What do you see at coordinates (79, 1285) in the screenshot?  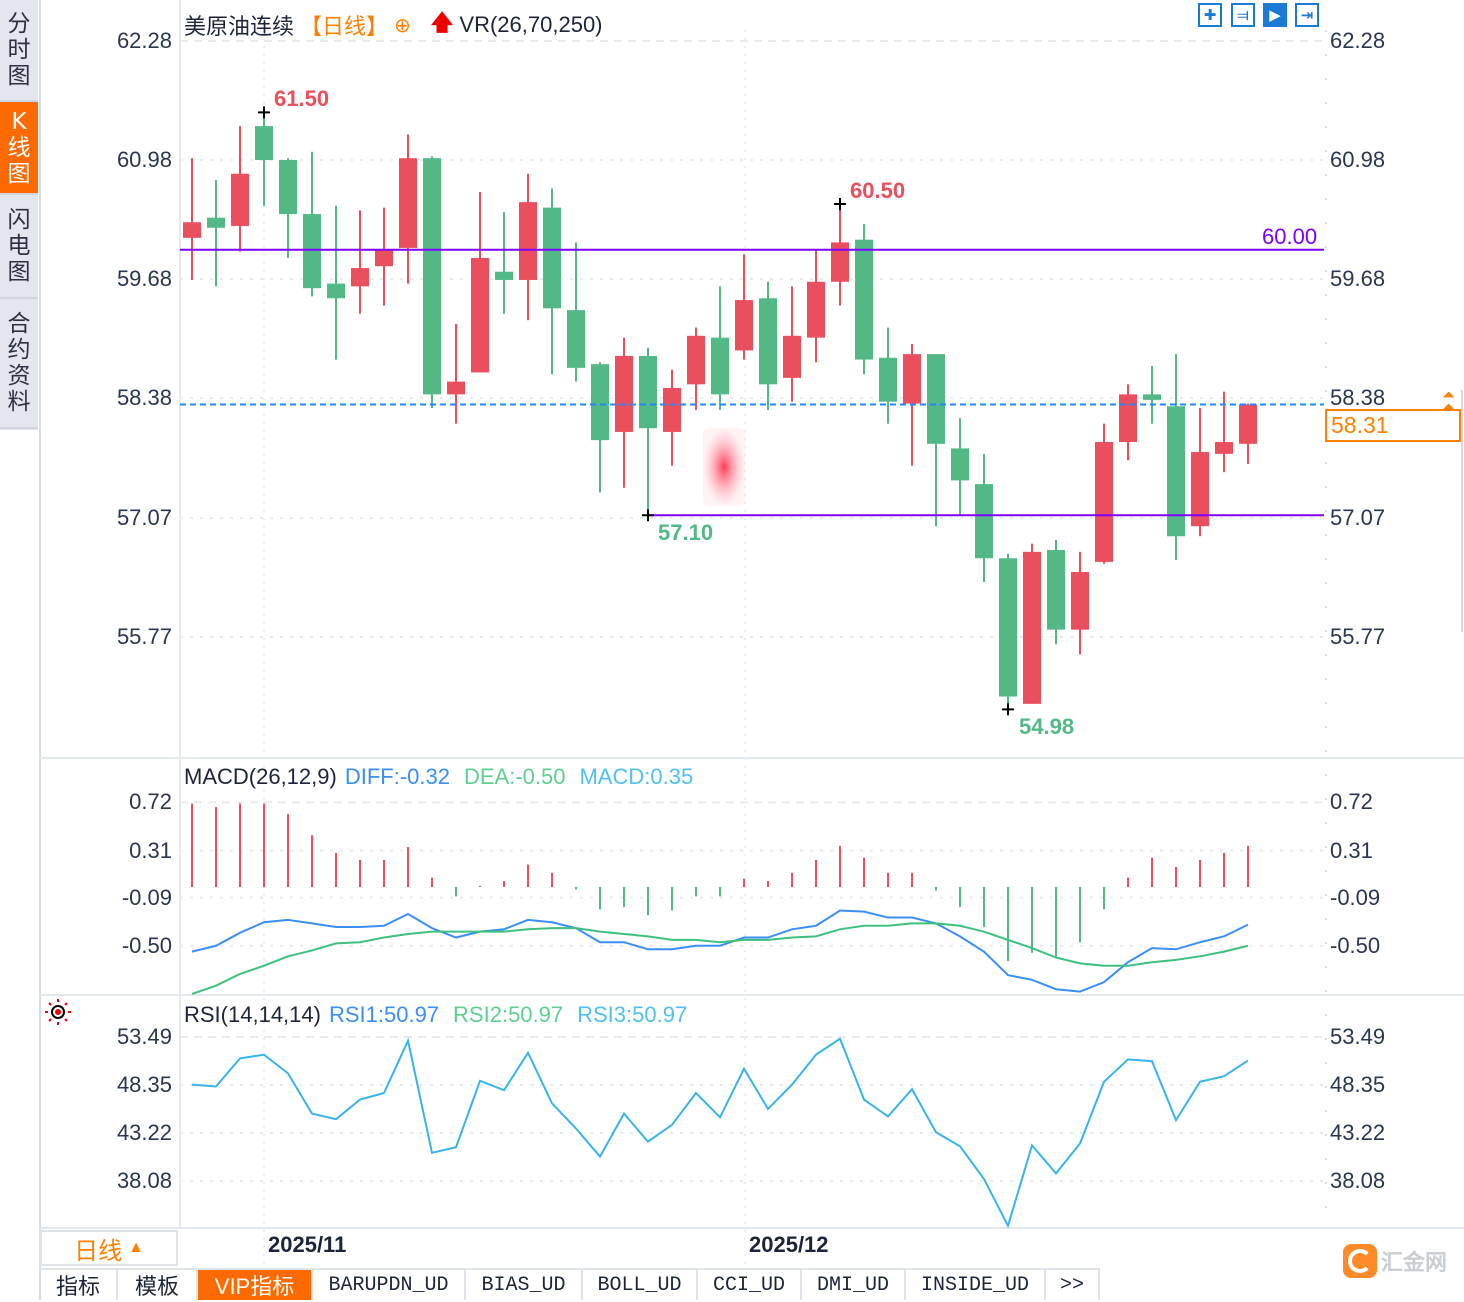 I see `indicator-tab: 指标` at bounding box center [79, 1285].